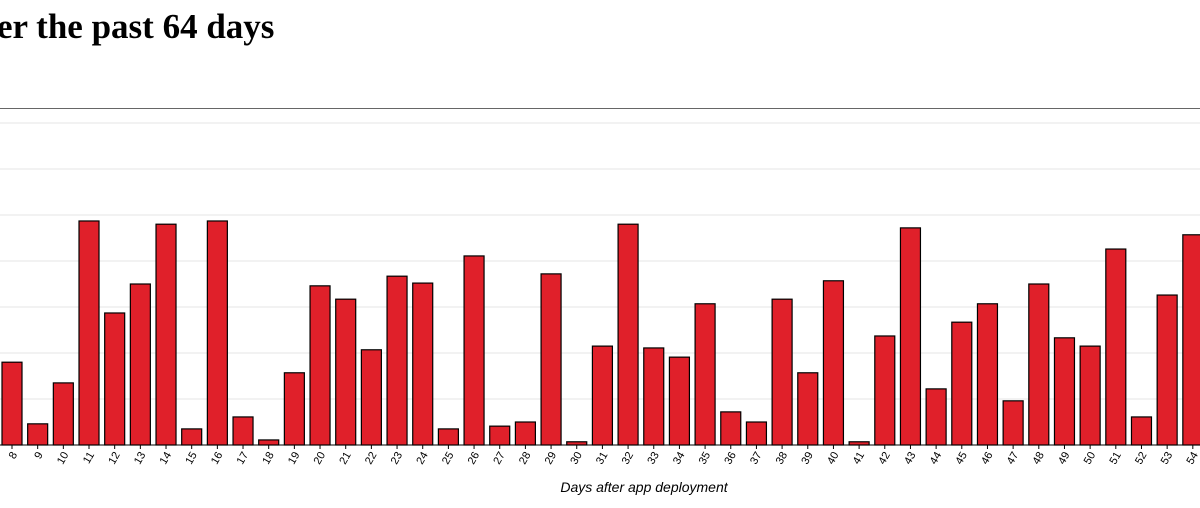  Describe the element at coordinates (576, 458) in the screenshot. I see `x-tick-label: 30` at that location.